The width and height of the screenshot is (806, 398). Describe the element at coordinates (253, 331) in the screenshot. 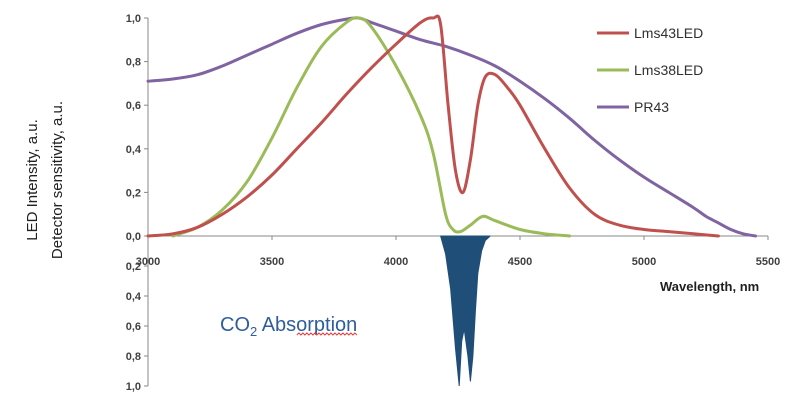

I see `co2-label-subscript: 2` at that location.